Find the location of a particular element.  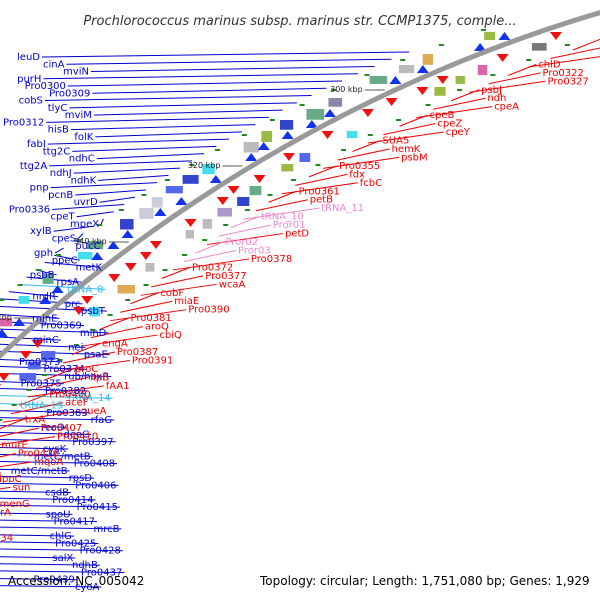

gene-label: chlD is located at coordinates (549, 64).